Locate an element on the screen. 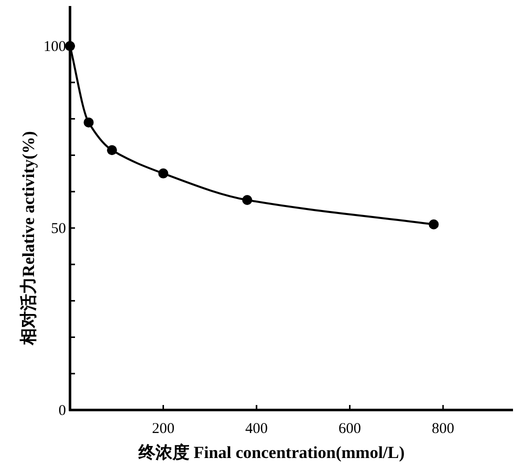 This screenshot has height=468, width=518. x-tick-label: 200 is located at coordinates (163, 429).